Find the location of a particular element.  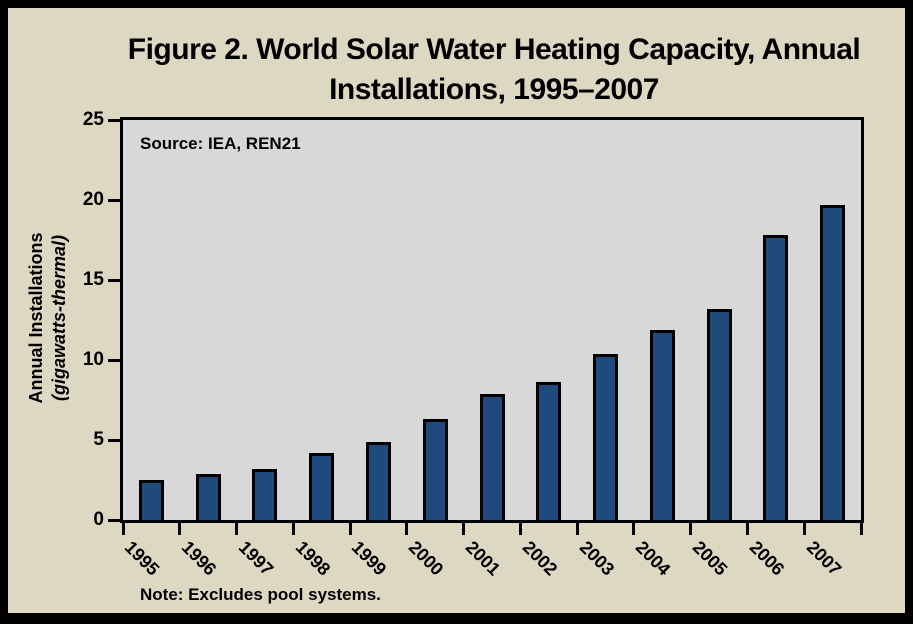

bar-2006 is located at coordinates (776, 377).